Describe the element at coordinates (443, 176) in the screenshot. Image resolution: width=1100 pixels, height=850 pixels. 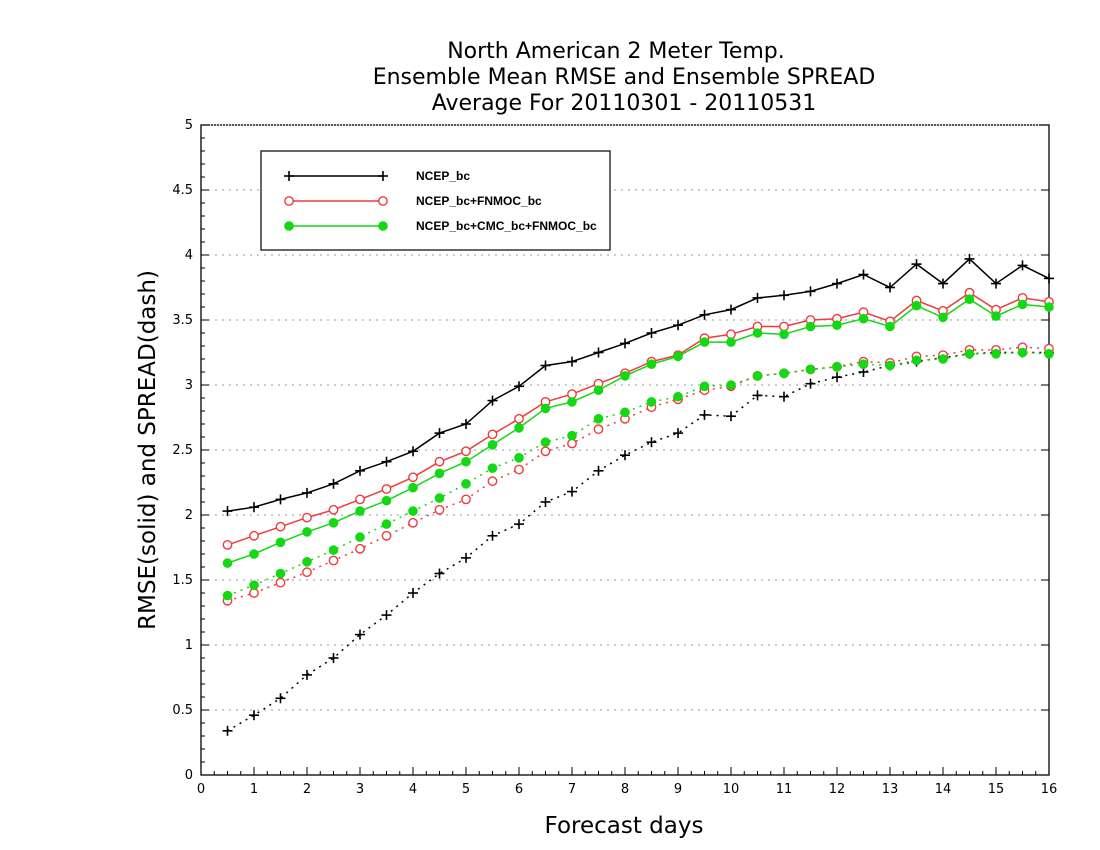
I see `legend-label-0: NCEP_bc` at that location.